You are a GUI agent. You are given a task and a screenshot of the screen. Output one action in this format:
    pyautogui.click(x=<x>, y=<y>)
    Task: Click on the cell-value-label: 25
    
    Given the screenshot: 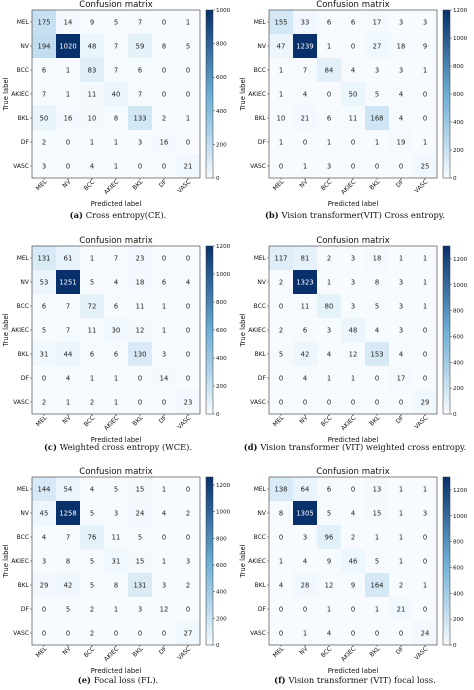 What is the action you would take?
    pyautogui.click(x=425, y=166)
    